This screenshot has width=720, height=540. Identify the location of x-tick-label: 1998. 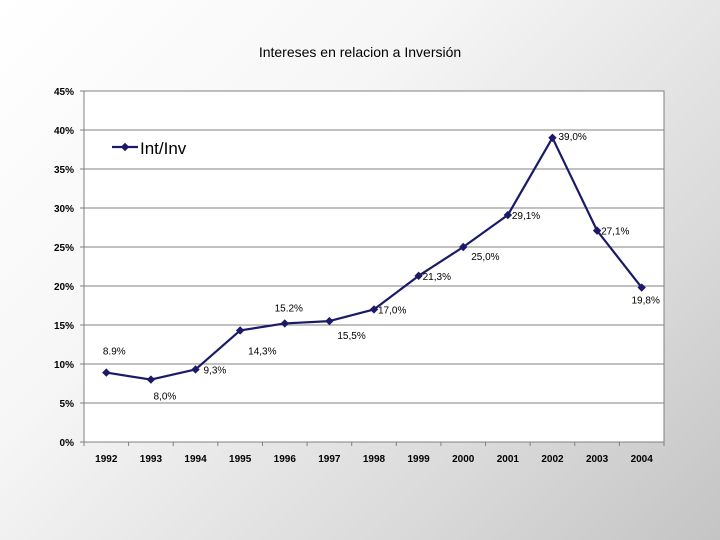
(374, 459).